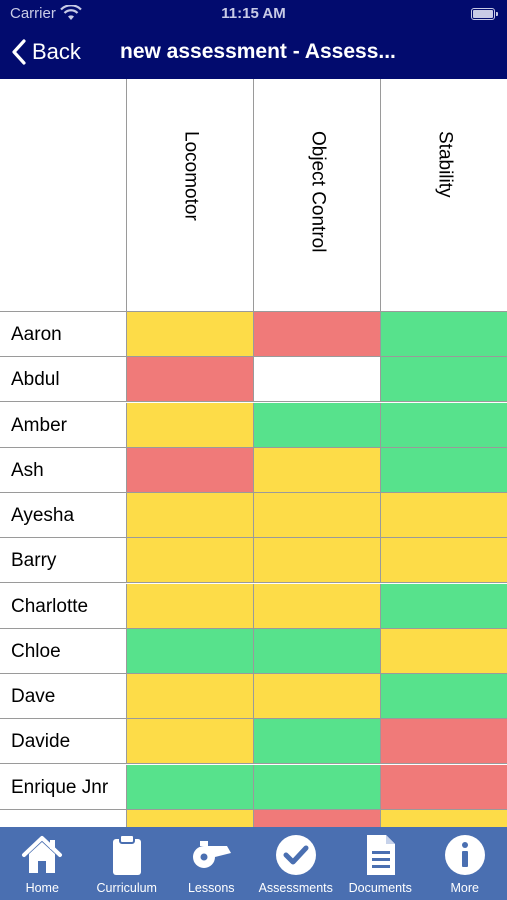  I want to click on tab-more: More, so click(465, 863).